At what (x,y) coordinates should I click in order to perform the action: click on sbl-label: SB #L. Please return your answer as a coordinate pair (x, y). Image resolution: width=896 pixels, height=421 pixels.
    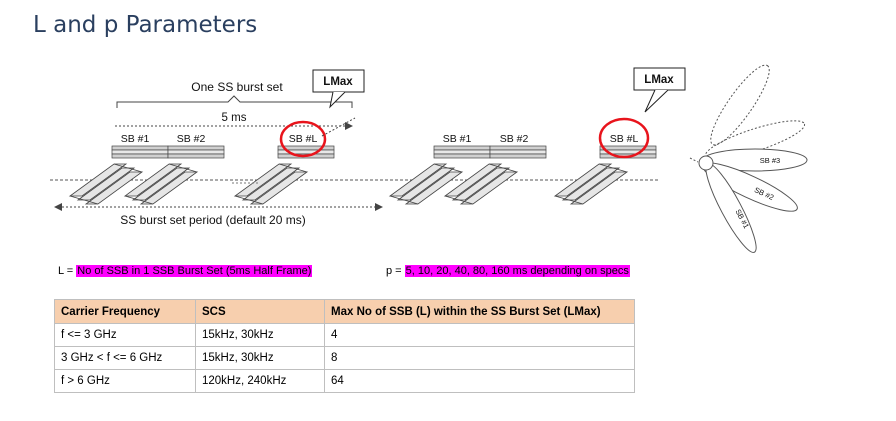
    Looking at the image, I should click on (303, 139).